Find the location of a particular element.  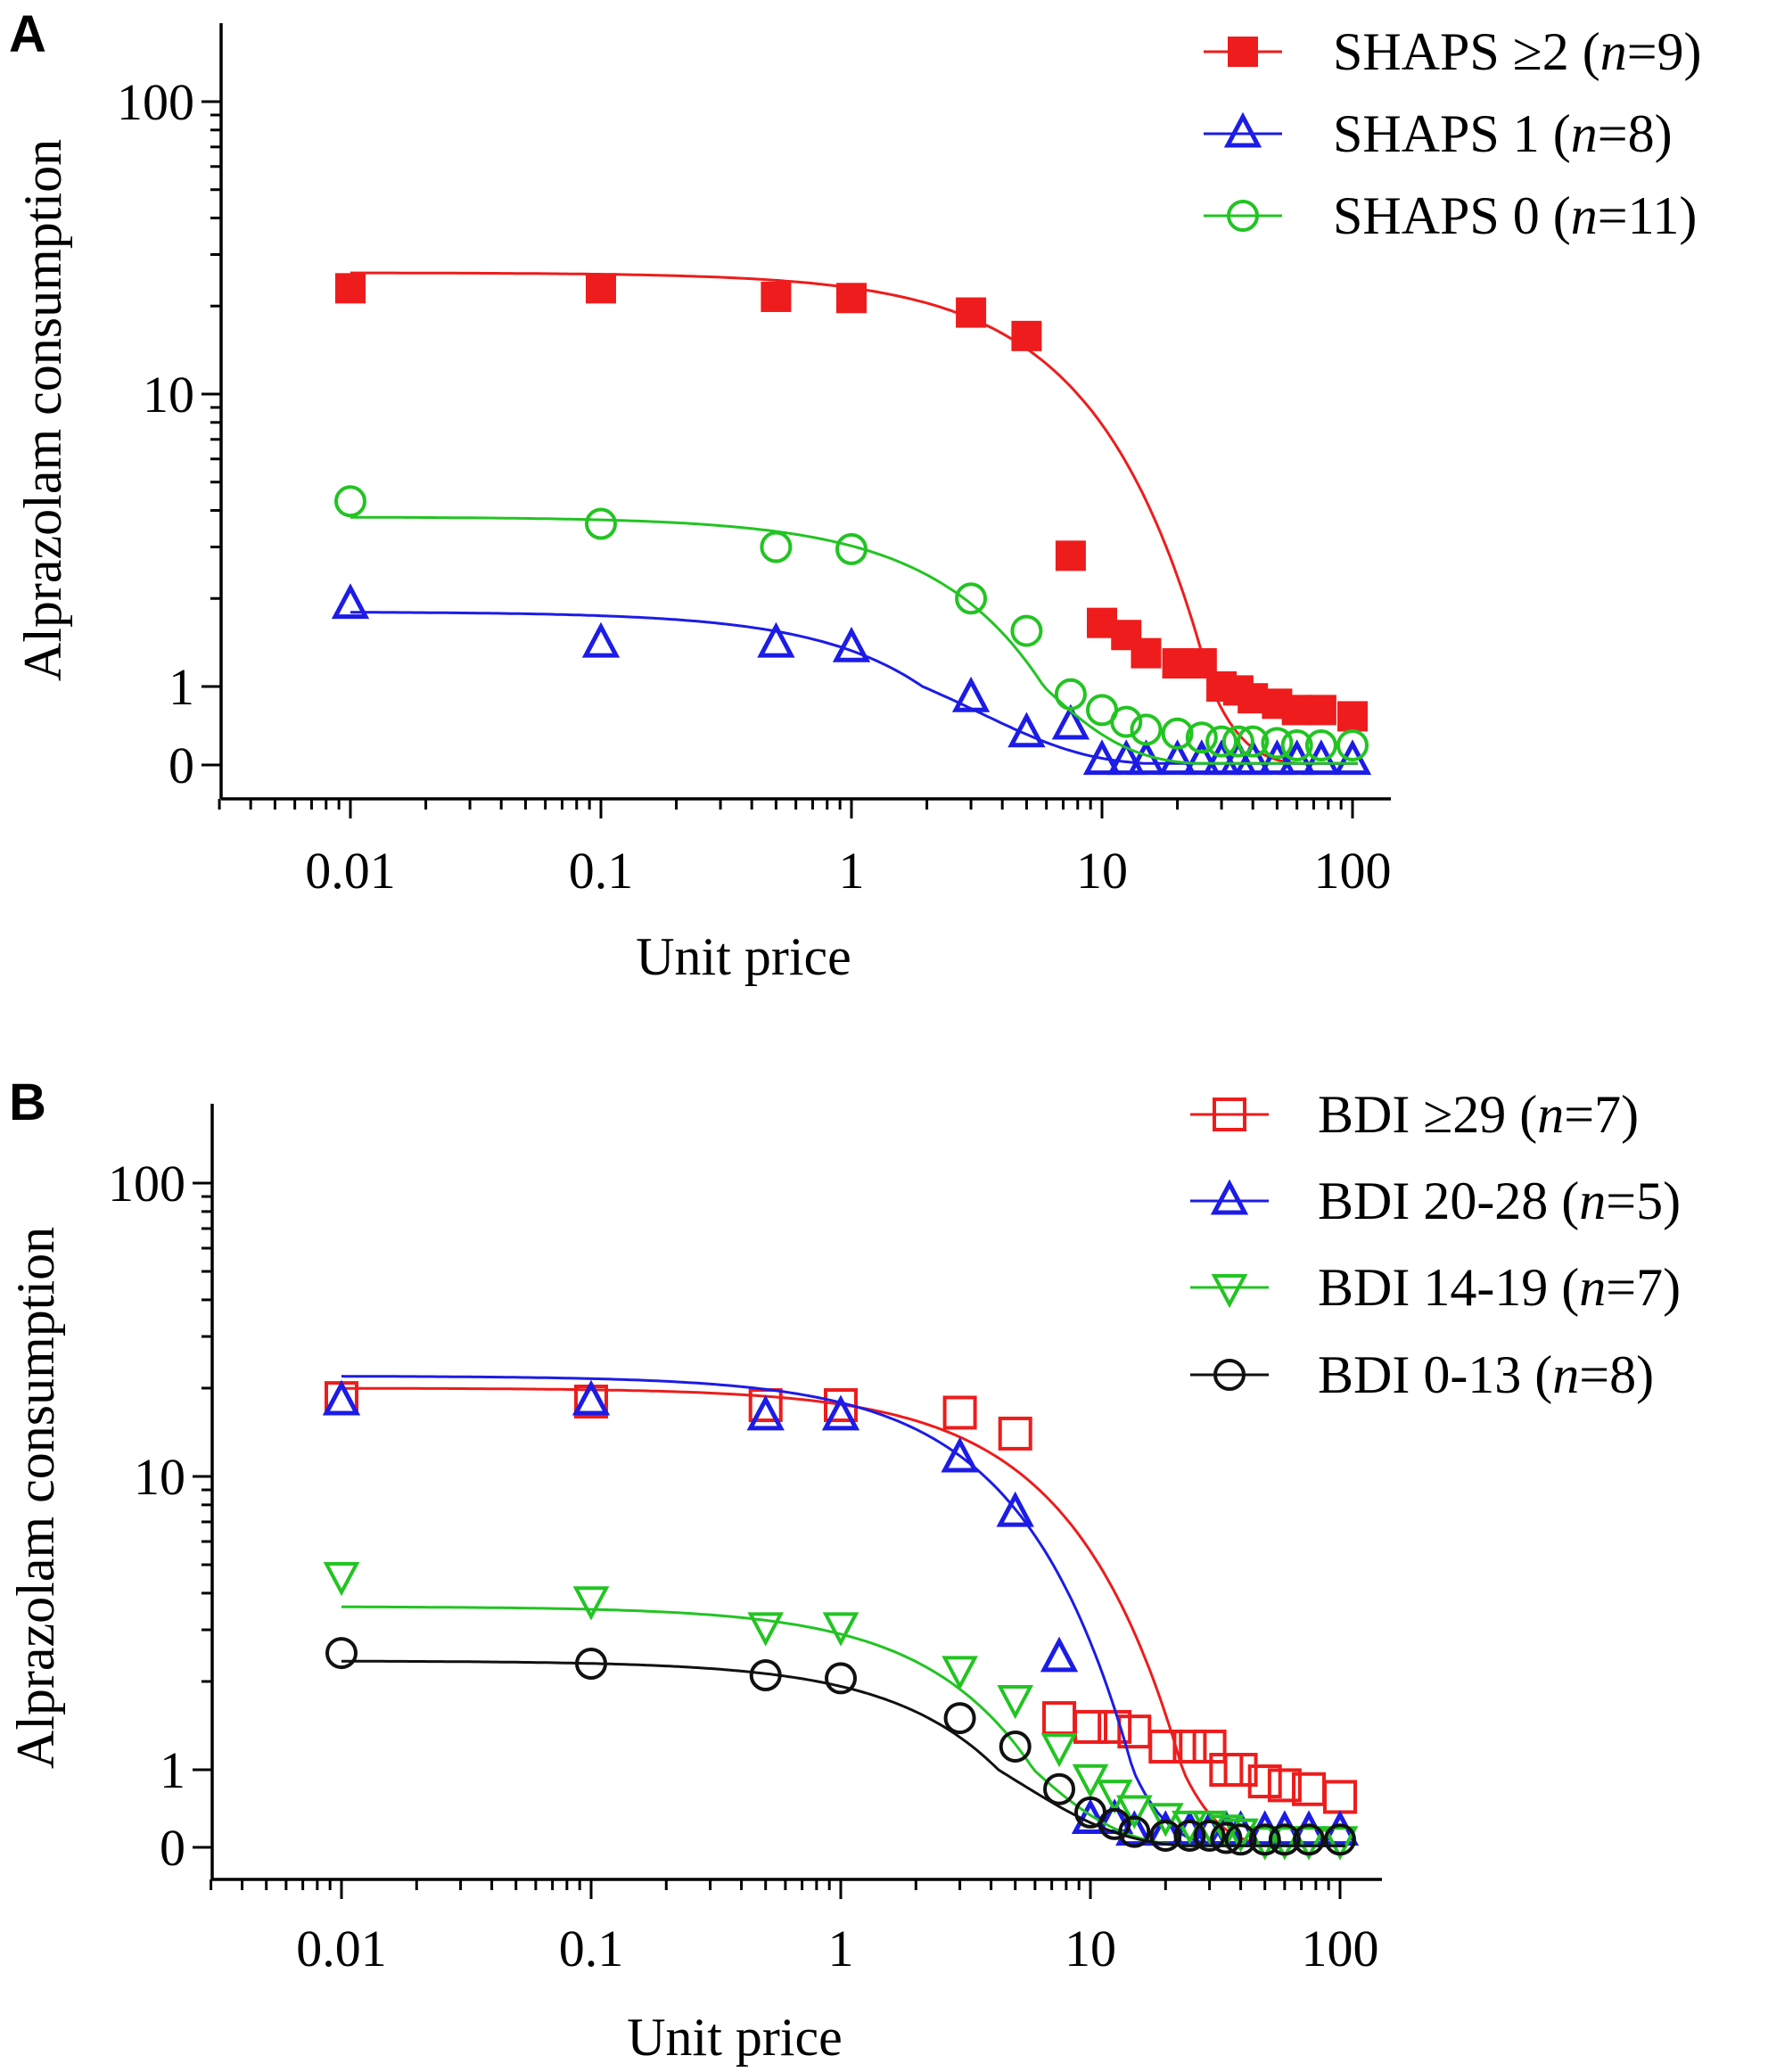

legend-label: BDI ≥29 (n=7) is located at coordinates (1479, 1114).